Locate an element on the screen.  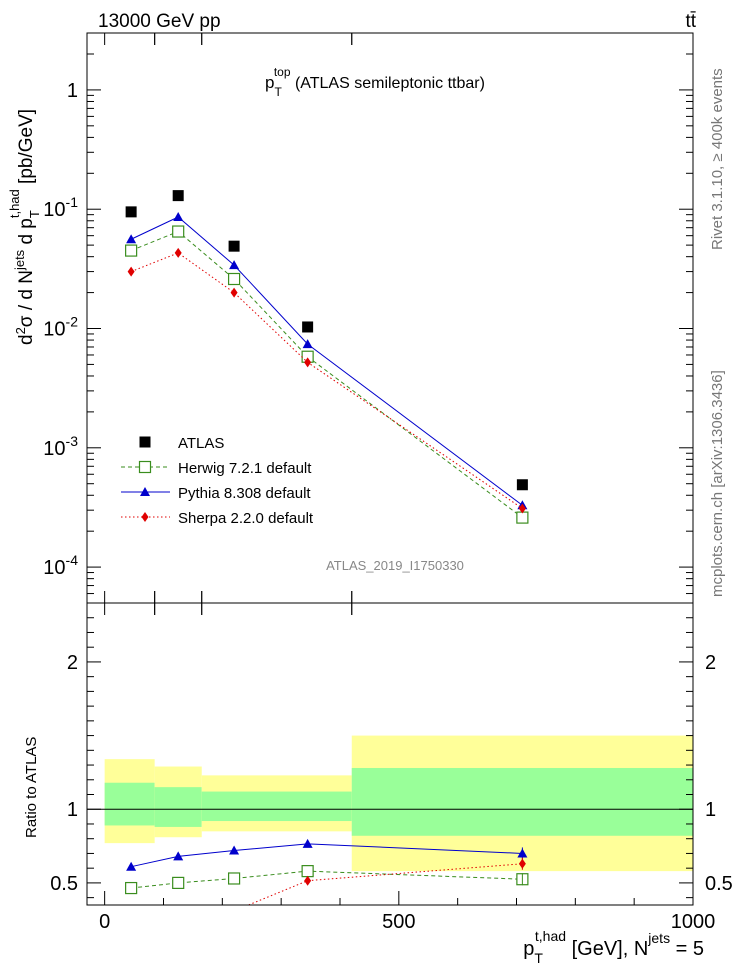
legend-entry: Pythia 8.308 default is located at coordinates (216, 493).